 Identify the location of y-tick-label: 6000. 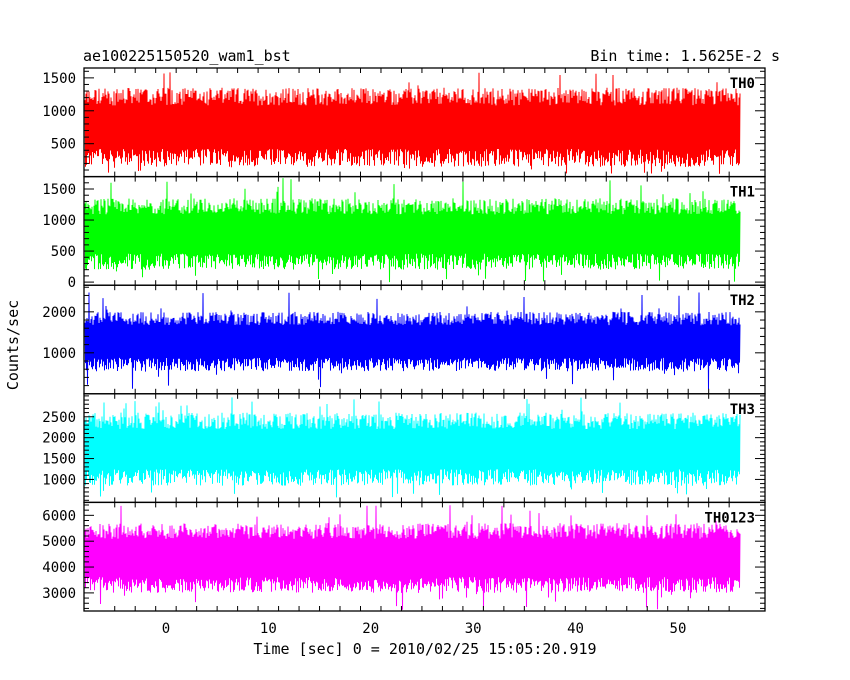
(59, 516).